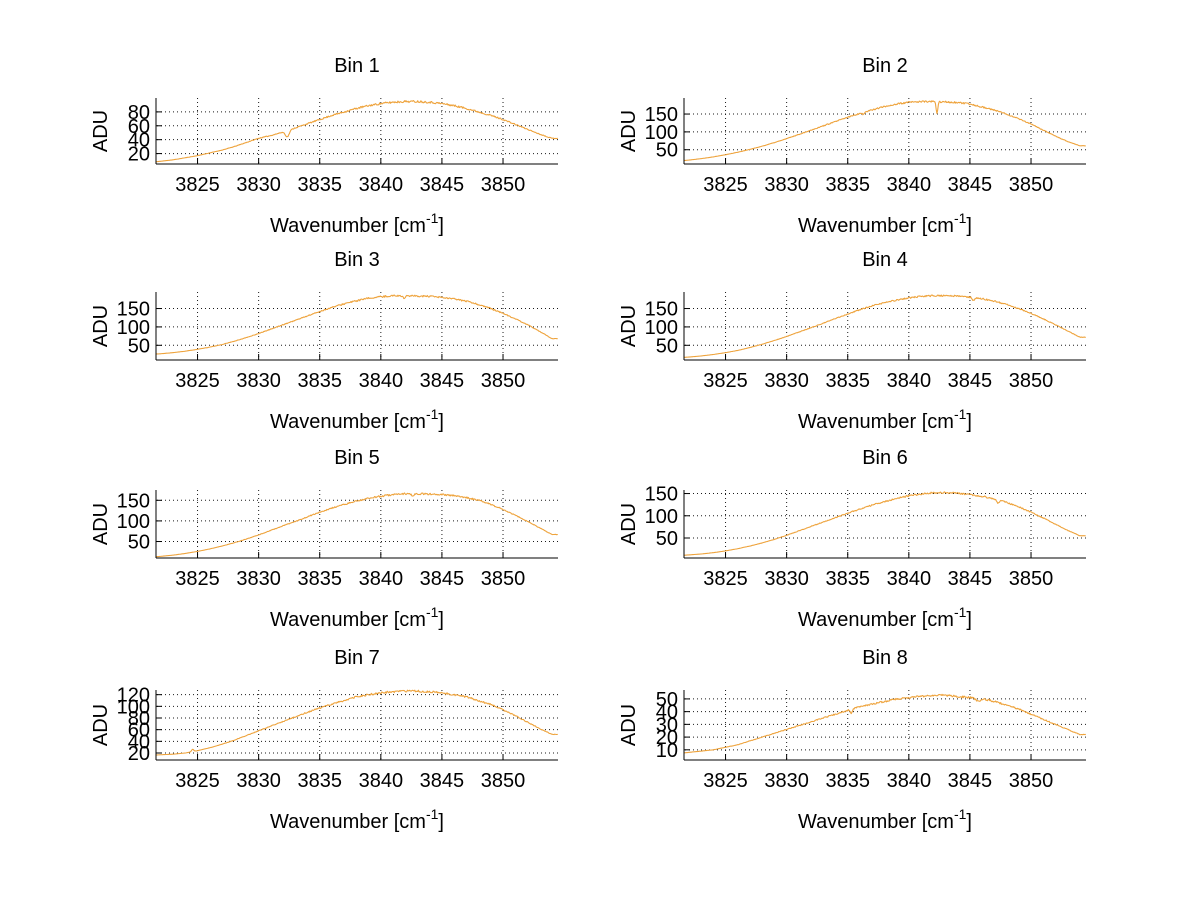 The image size is (1200, 906). Describe the element at coordinates (357, 458) in the screenshot. I see `subplot-title-bin-5: Bin 5` at that location.